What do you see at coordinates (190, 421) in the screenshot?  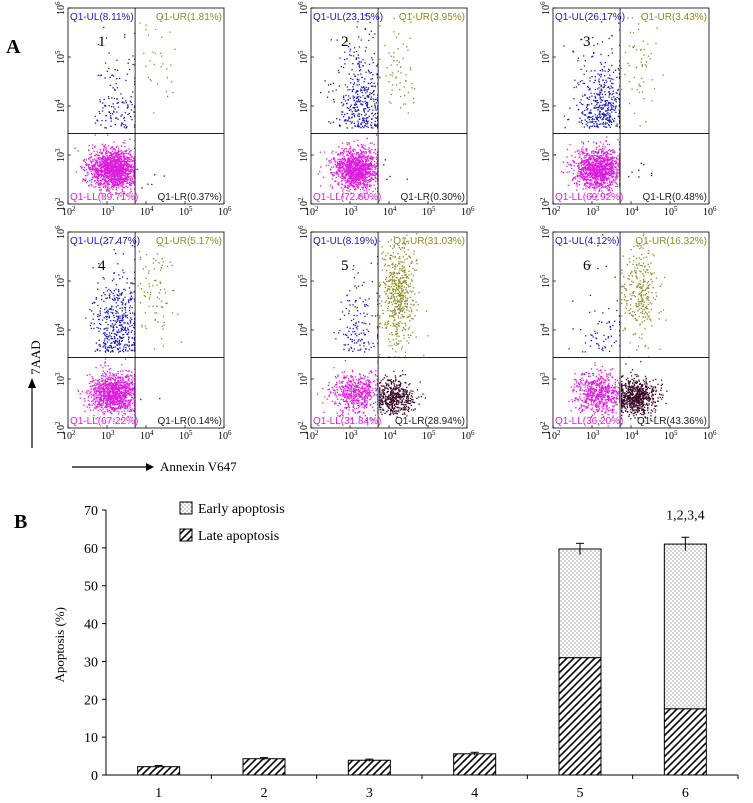 I see `quadrant-lr-label: Q1-LR(0.14%)` at bounding box center [190, 421].